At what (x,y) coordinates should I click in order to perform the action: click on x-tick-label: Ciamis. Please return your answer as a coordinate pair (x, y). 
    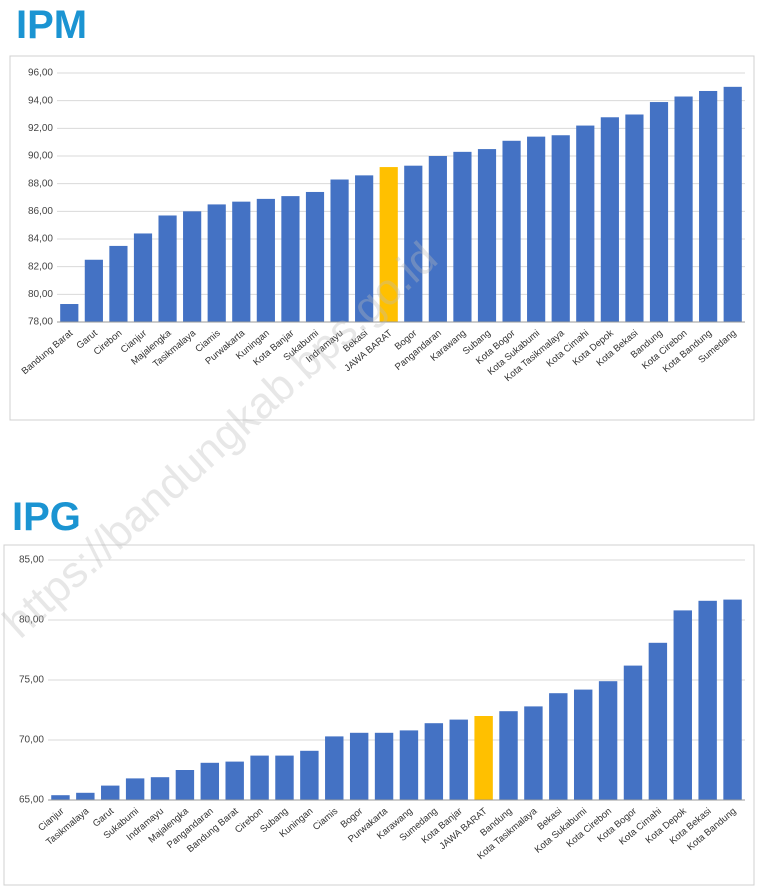
    Looking at the image, I should click on (325, 819).